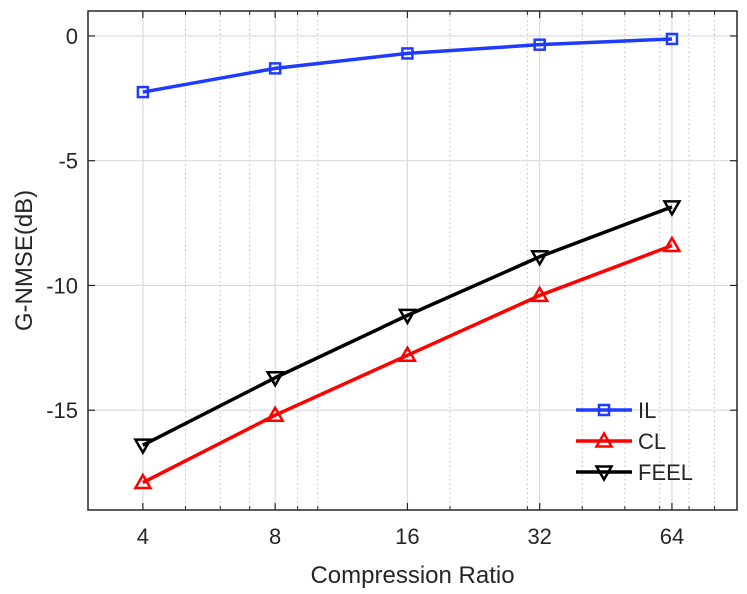 The height and width of the screenshot is (594, 747). What do you see at coordinates (62, 223) in the screenshot?
I see `y-tick-labels: 0 -5 -10 -15` at bounding box center [62, 223].